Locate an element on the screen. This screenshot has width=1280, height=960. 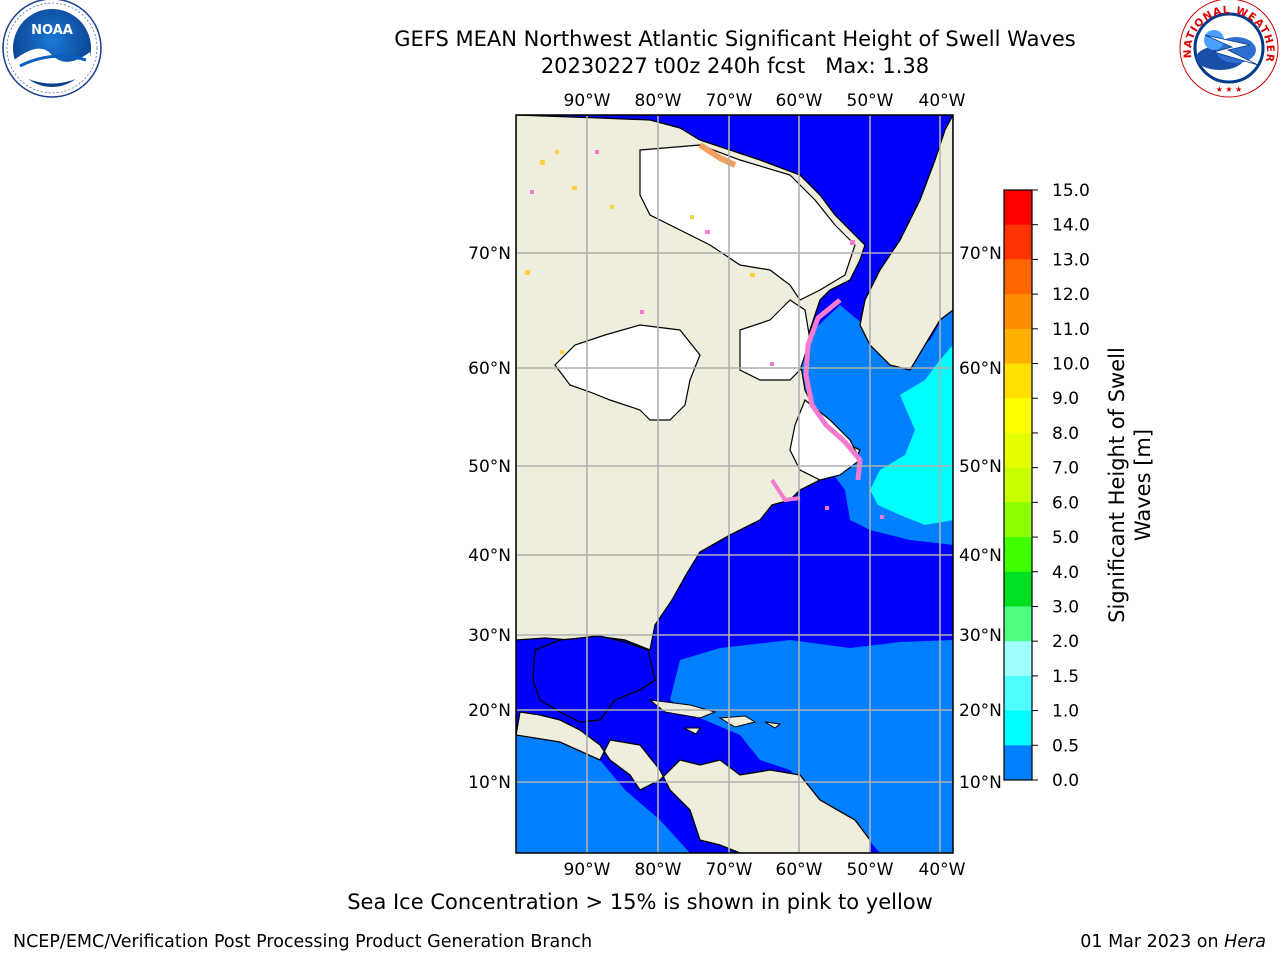
ice-pink-specks is located at coordinates (707, 334).